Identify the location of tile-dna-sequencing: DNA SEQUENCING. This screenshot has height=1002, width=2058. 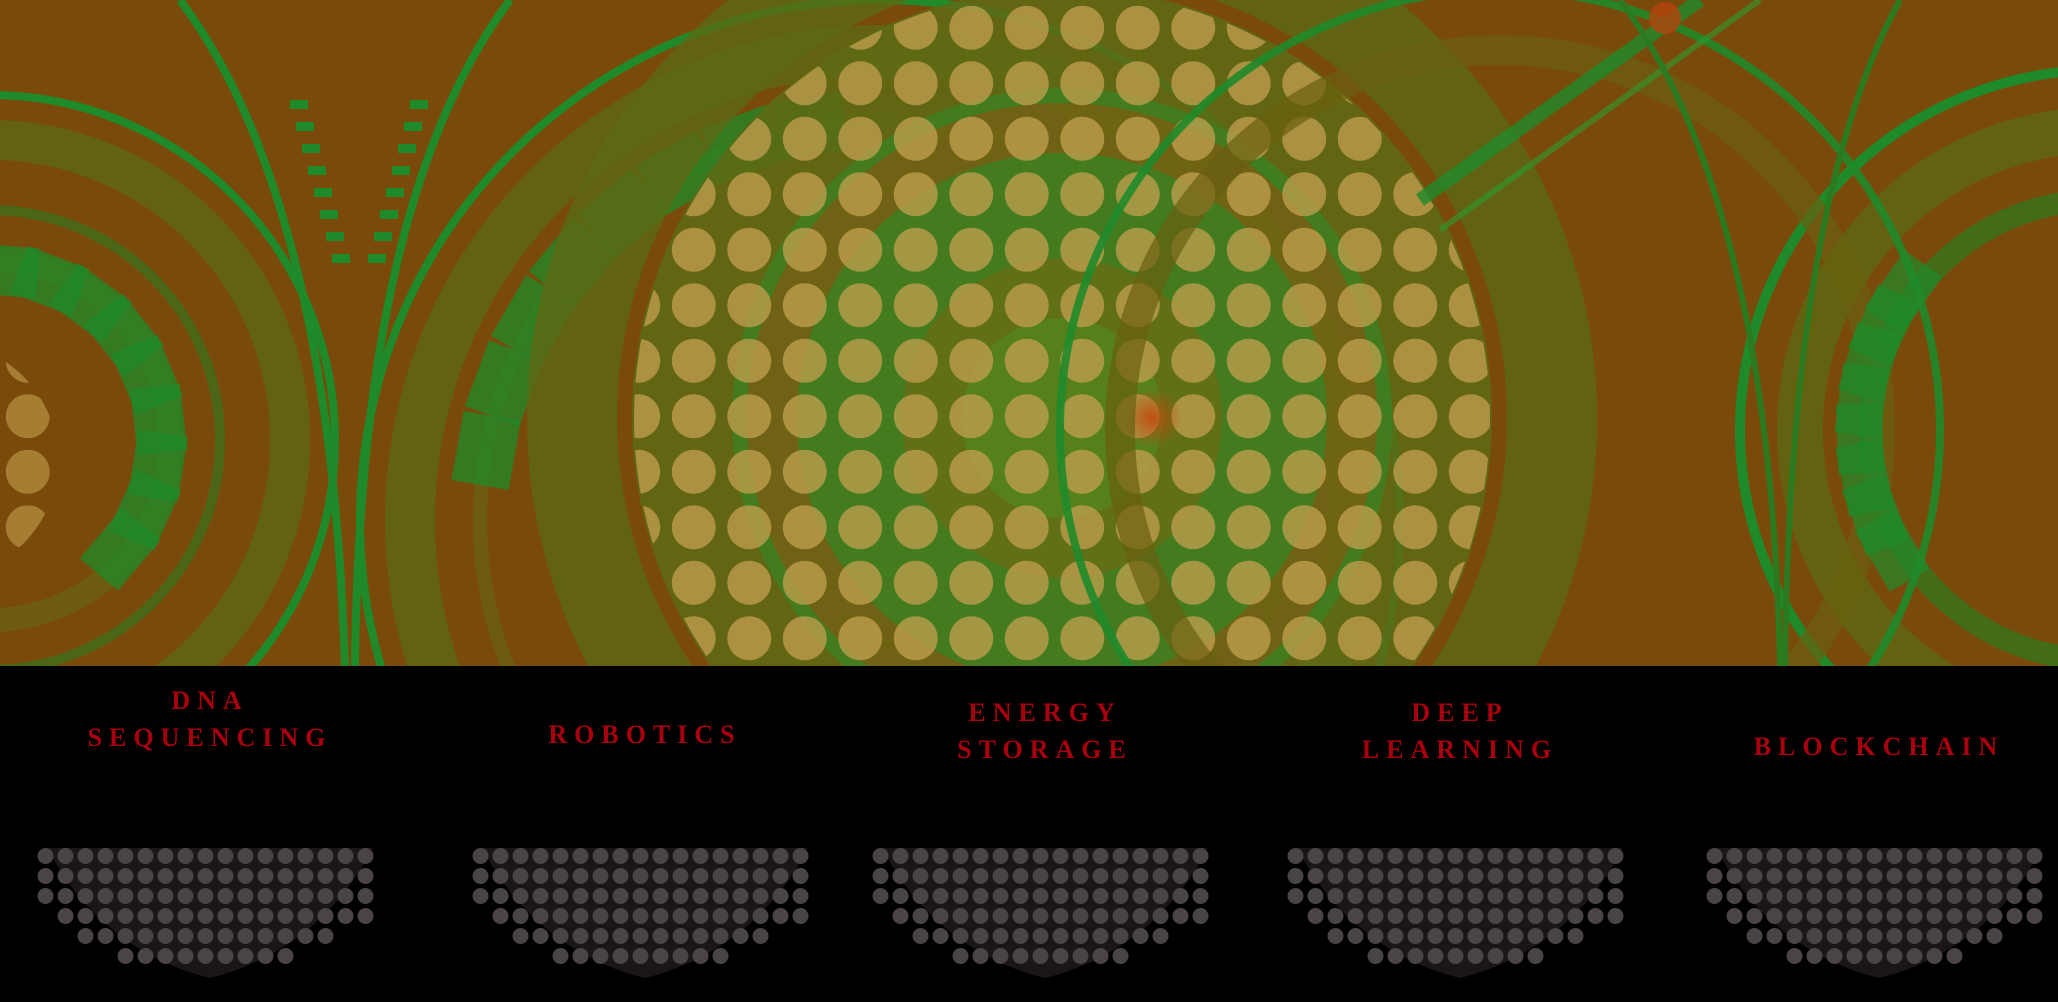
(210, 834).